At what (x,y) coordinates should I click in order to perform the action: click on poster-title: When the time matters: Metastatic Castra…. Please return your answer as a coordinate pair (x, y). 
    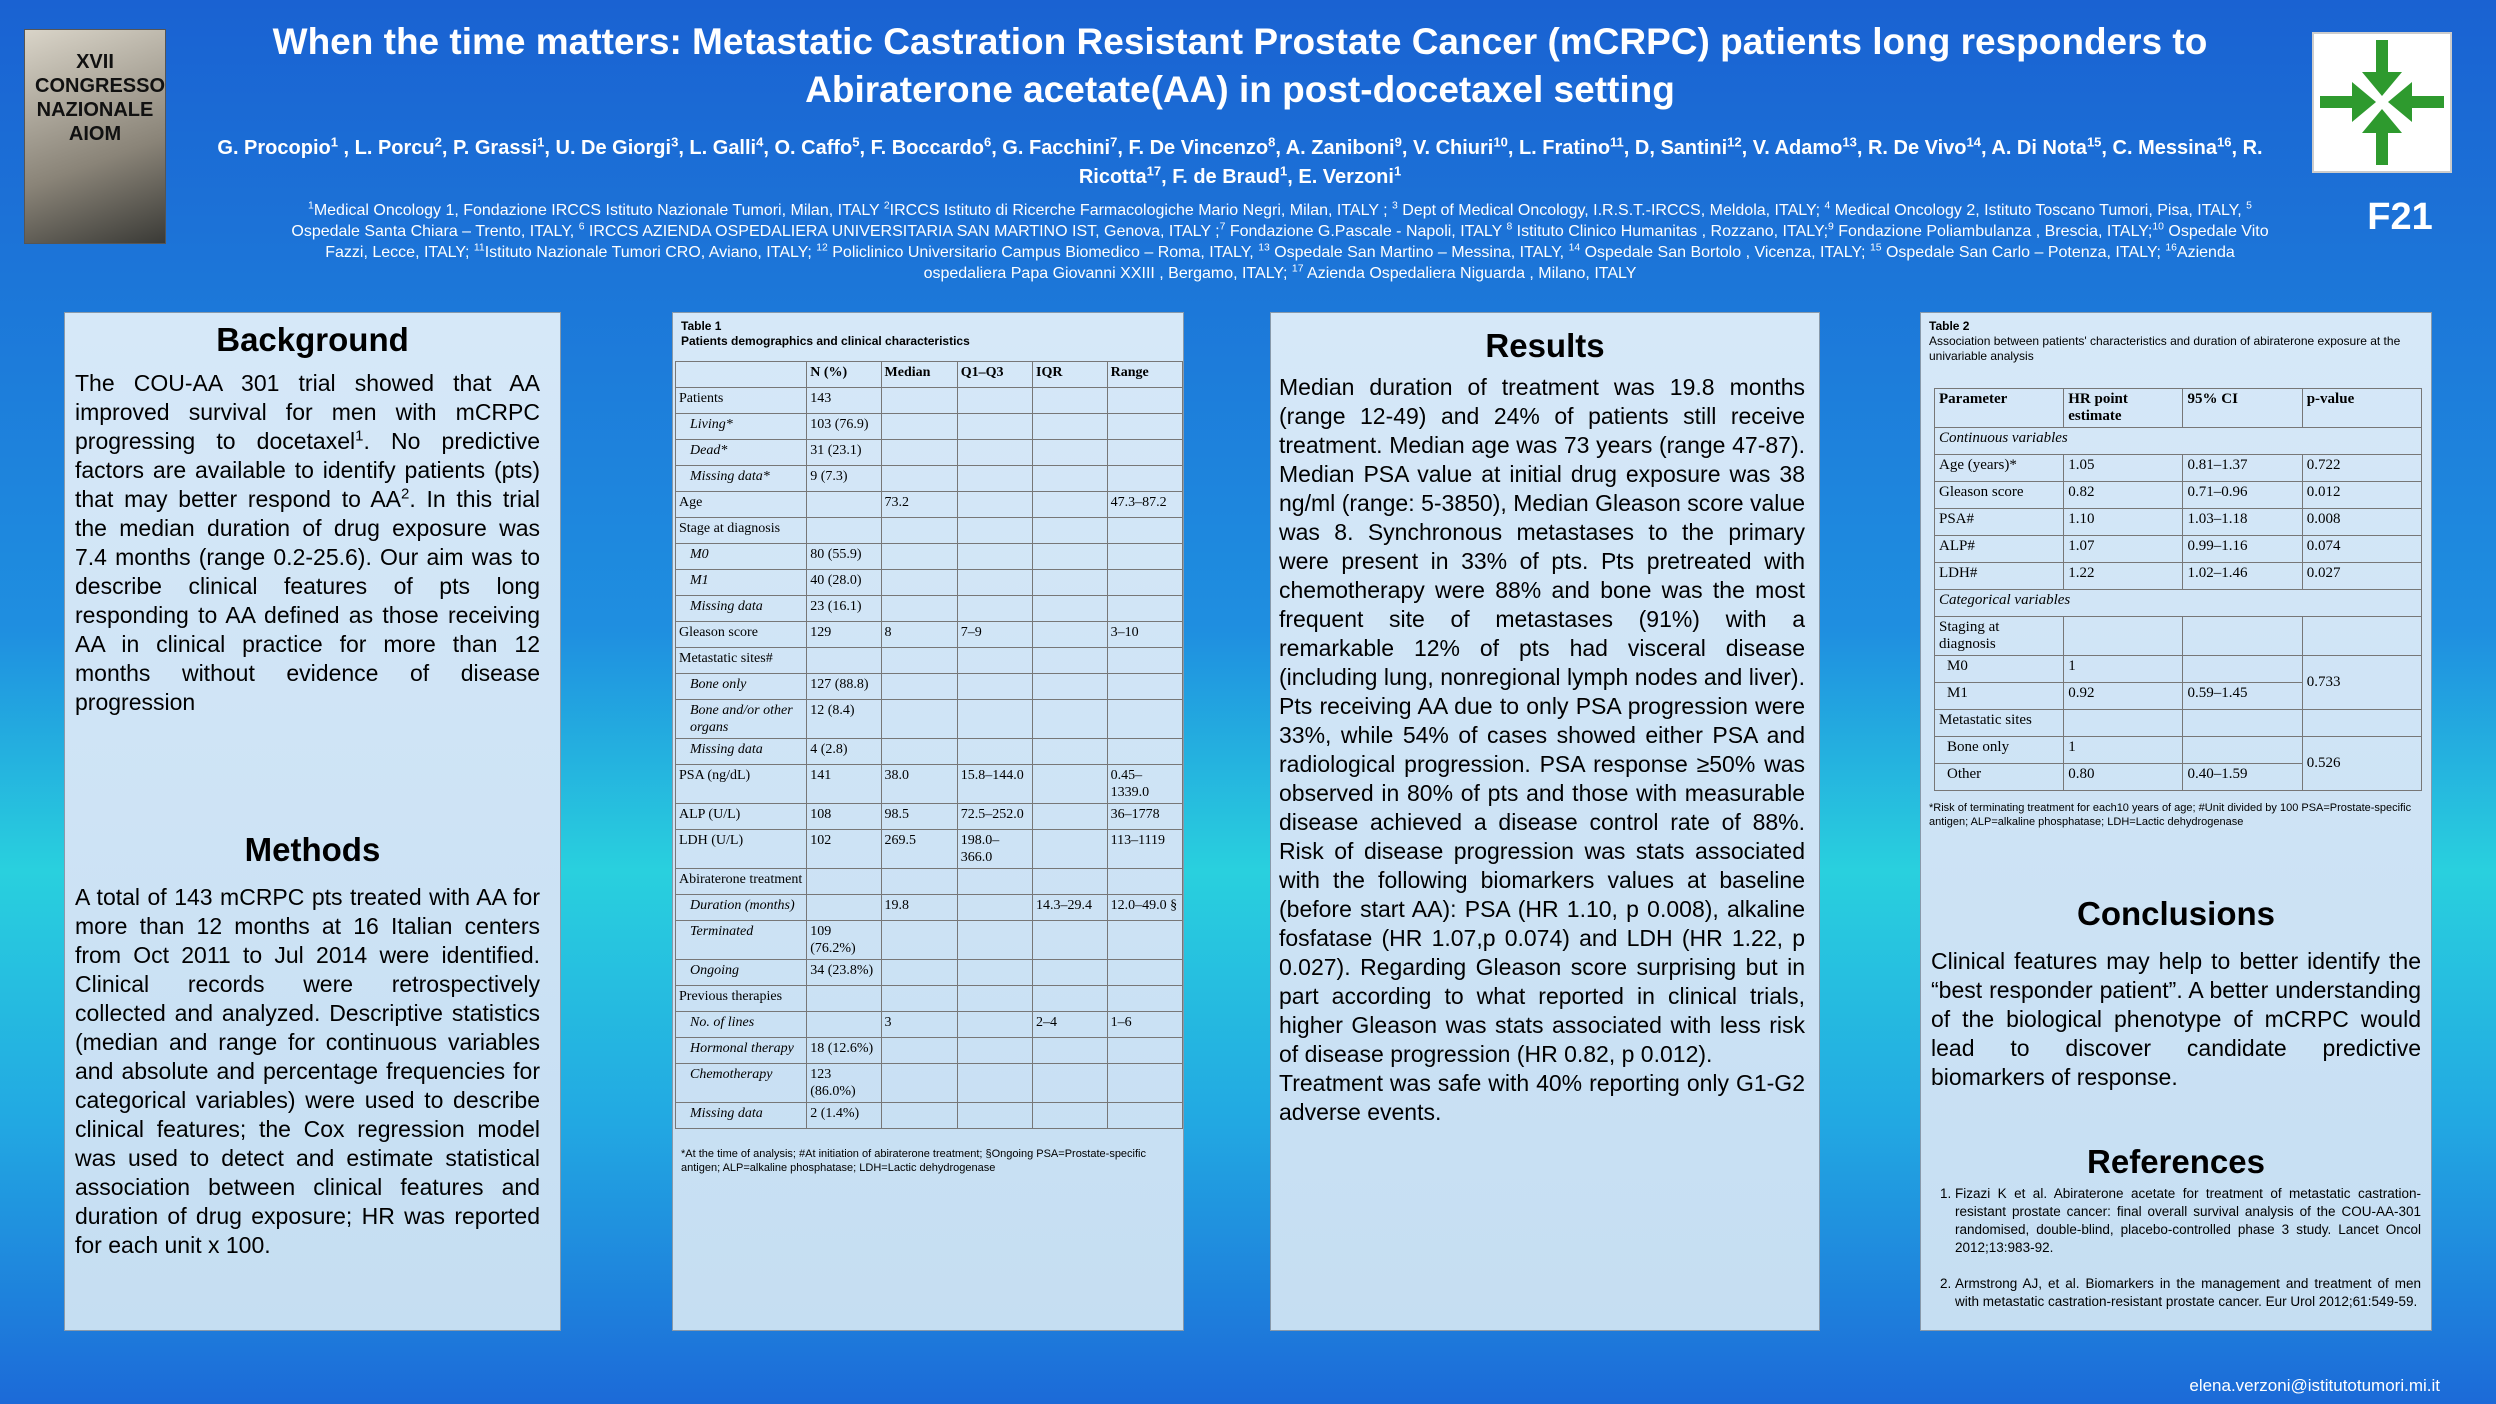
    Looking at the image, I should click on (1240, 65).